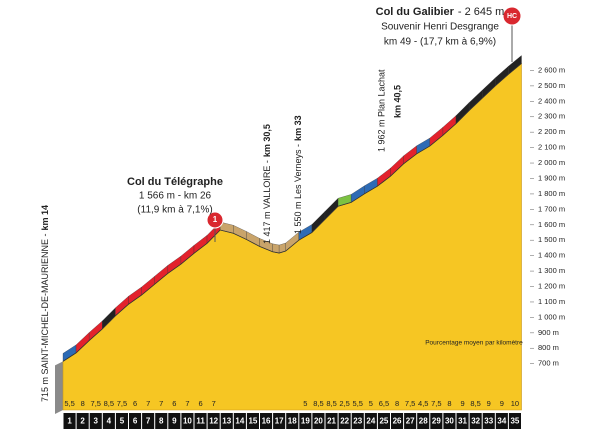  I want to click on gradient-label: 7, so click(187, 403).